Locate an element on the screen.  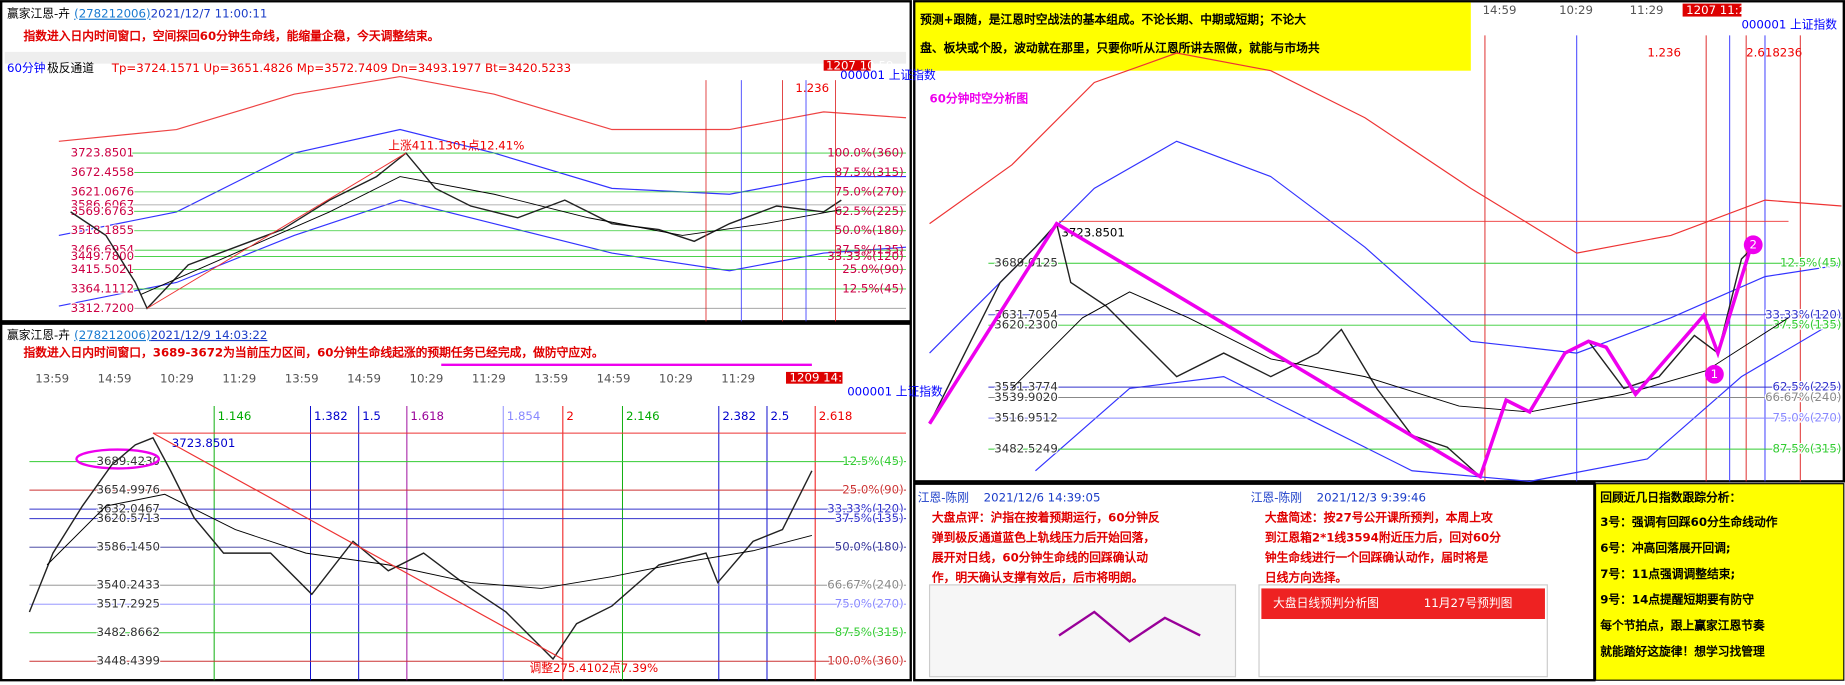
level-label: 3539.9020 is located at coordinates (1026, 397).